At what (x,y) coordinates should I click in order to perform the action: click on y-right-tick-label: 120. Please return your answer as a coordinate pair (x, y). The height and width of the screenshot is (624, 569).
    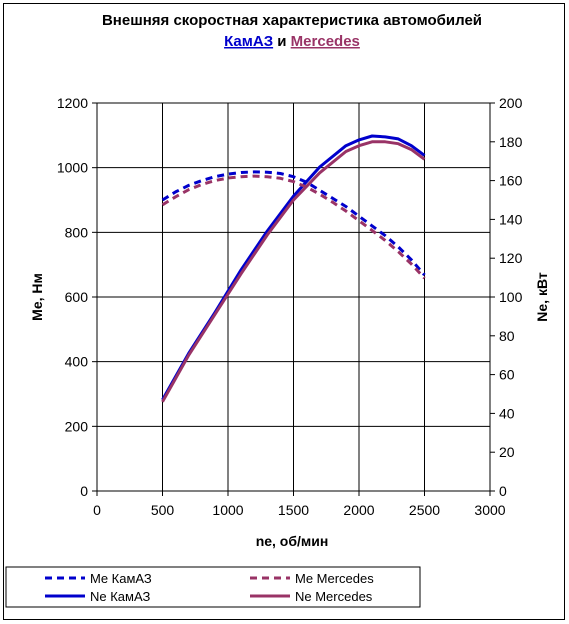
    Looking at the image, I should click on (511, 258).